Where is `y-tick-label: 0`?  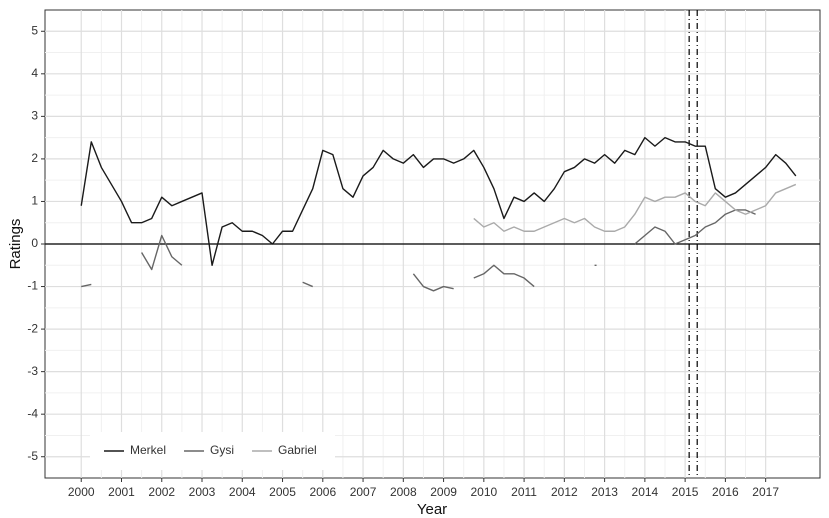
y-tick-label: 0 is located at coordinates (34, 243).